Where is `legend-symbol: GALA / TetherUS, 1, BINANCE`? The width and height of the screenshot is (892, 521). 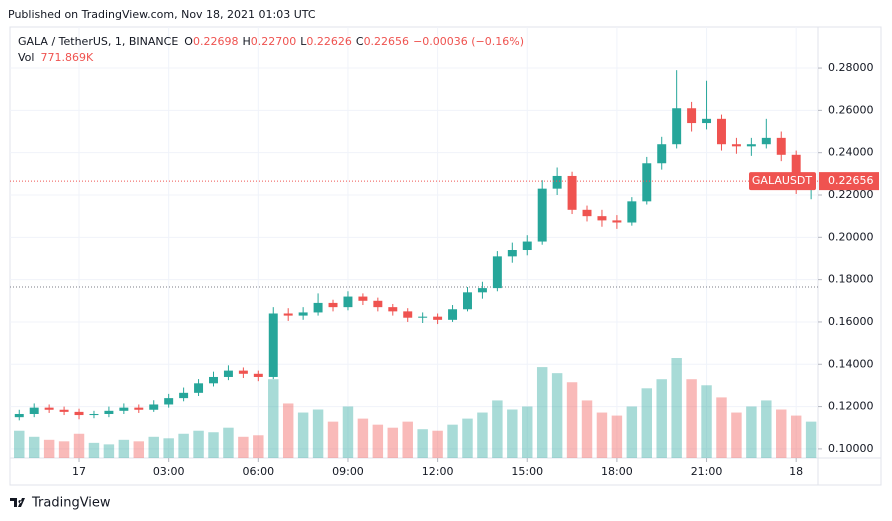
legend-symbol: GALA / TetherUS, 1, BINANCE is located at coordinates (98, 41).